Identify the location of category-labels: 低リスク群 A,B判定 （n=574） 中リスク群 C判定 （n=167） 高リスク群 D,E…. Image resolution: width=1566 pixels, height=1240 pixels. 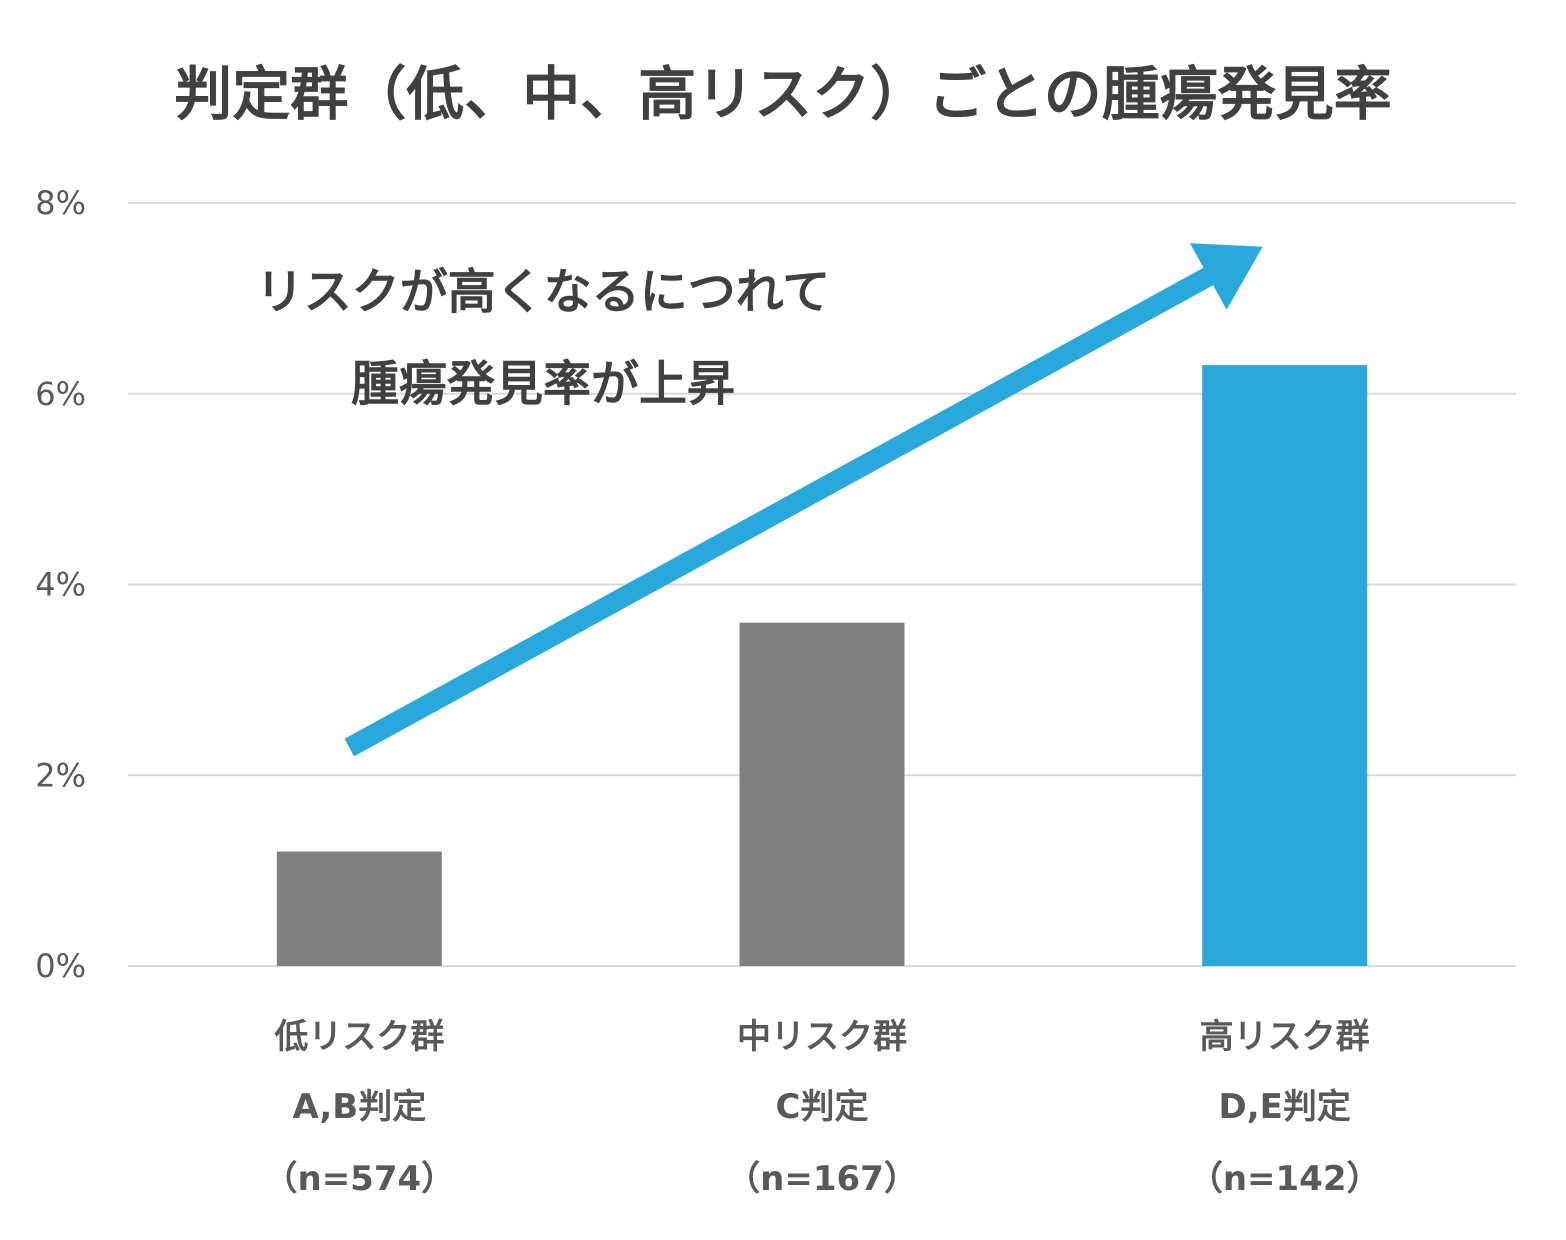
(821, 1108).